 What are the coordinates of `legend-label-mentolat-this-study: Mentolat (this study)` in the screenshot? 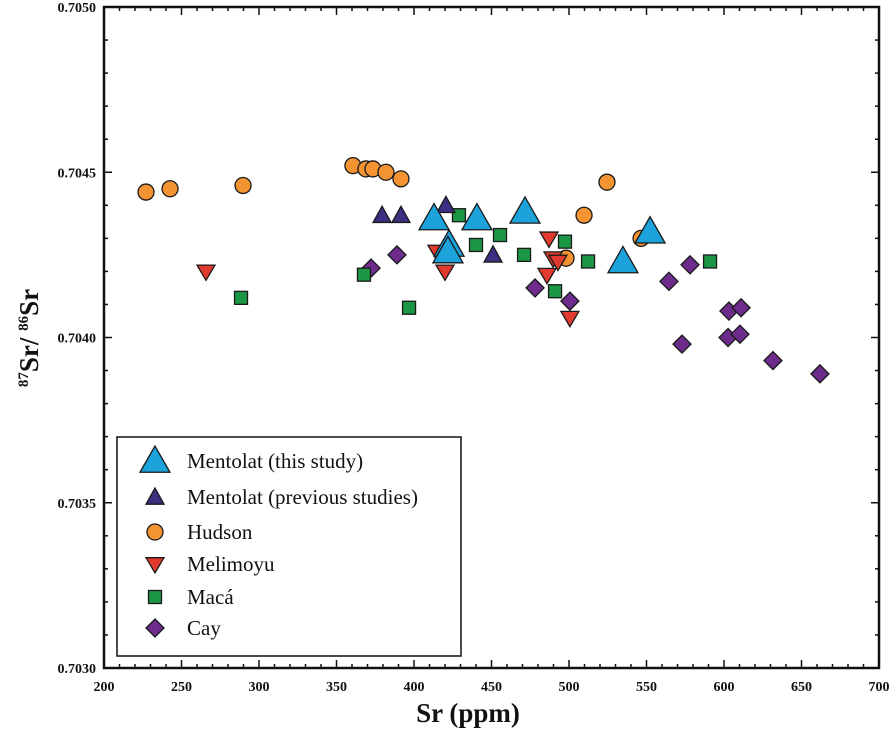 It's located at (275, 461).